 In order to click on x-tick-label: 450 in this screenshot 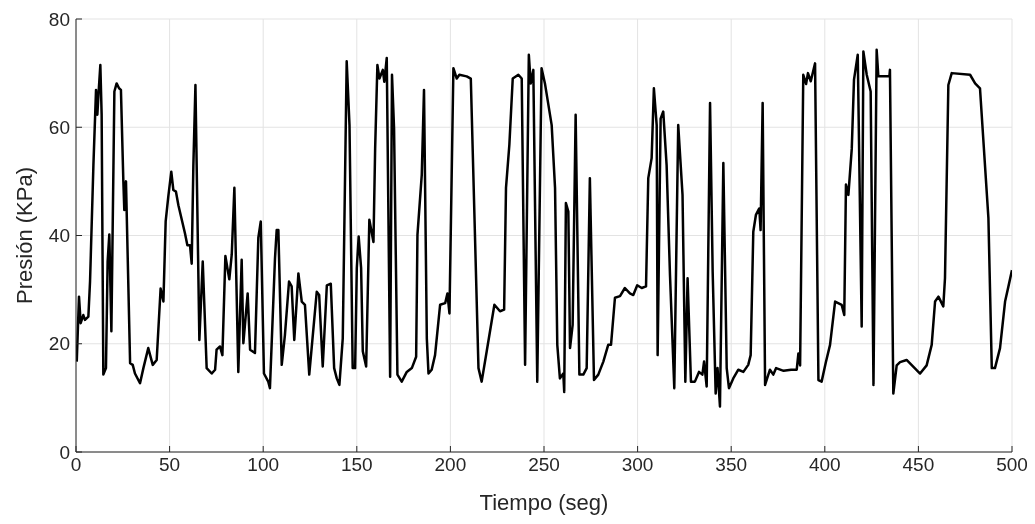, I will do `click(918, 465)`.